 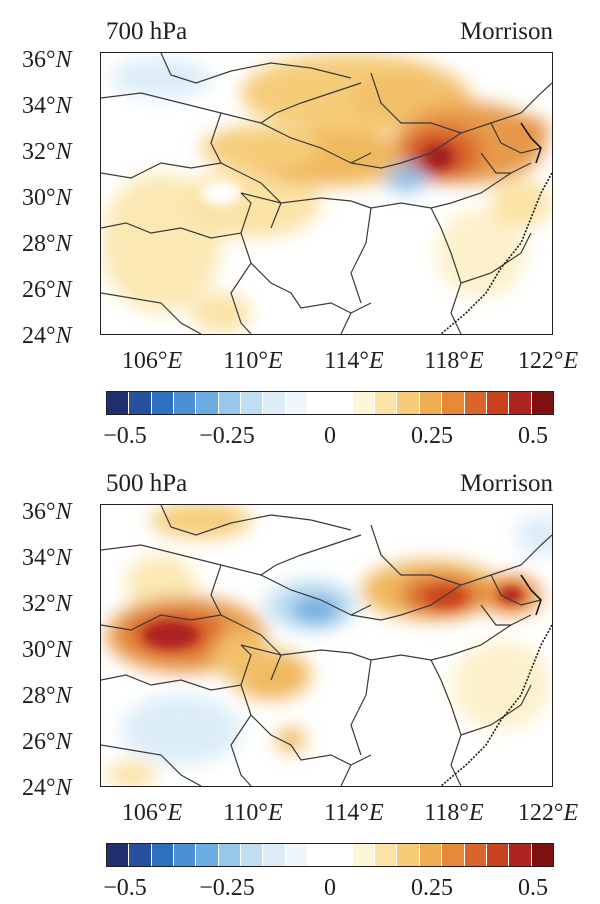 I want to click on panel-title-level: 500 hPa, so click(x=147, y=483).